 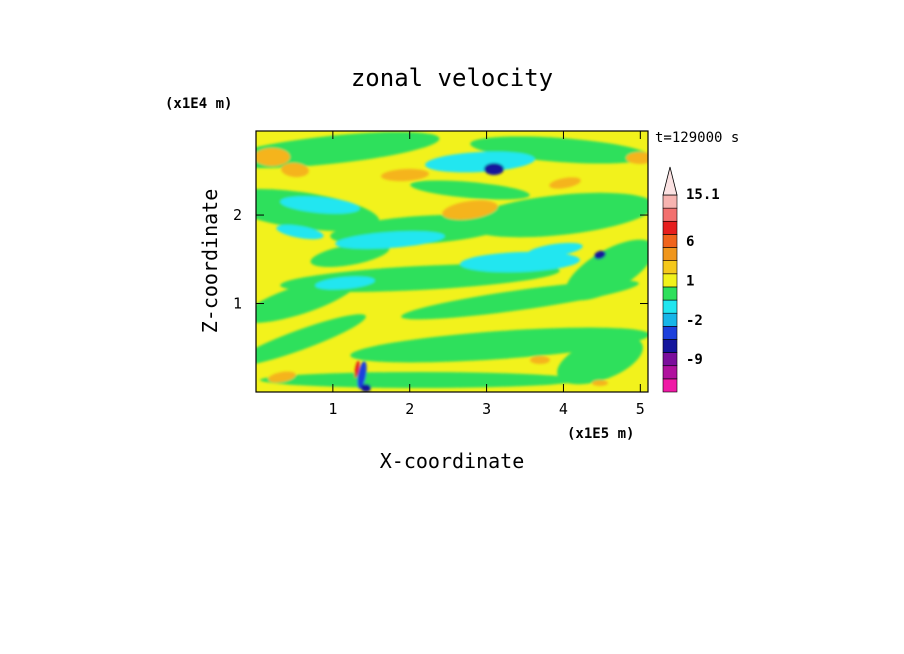 I want to click on colorbar: -9 -2 1 6 15.1, so click(x=691, y=279).